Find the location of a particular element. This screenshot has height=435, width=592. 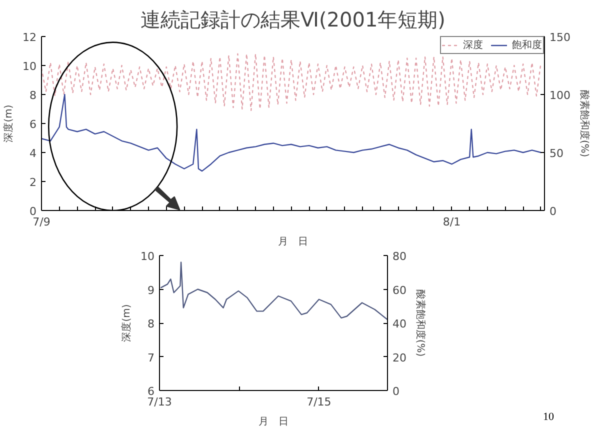

y2-tick-label: 80 is located at coordinates (399, 256).